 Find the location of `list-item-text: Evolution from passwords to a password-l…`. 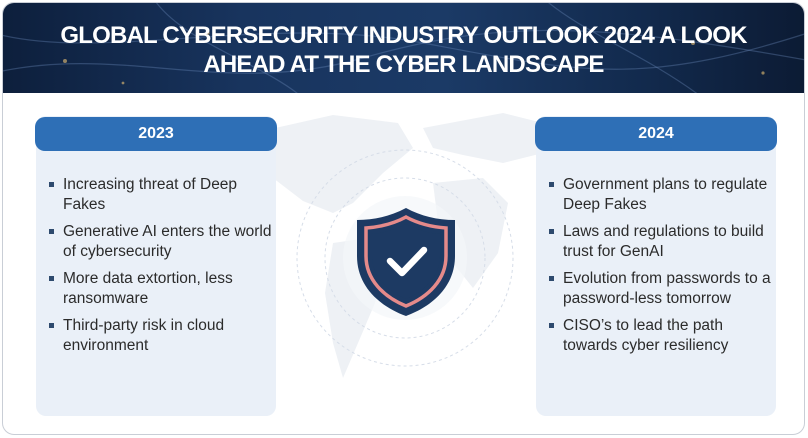

list-item-text: Evolution from passwords to a password-l… is located at coordinates (667, 288).